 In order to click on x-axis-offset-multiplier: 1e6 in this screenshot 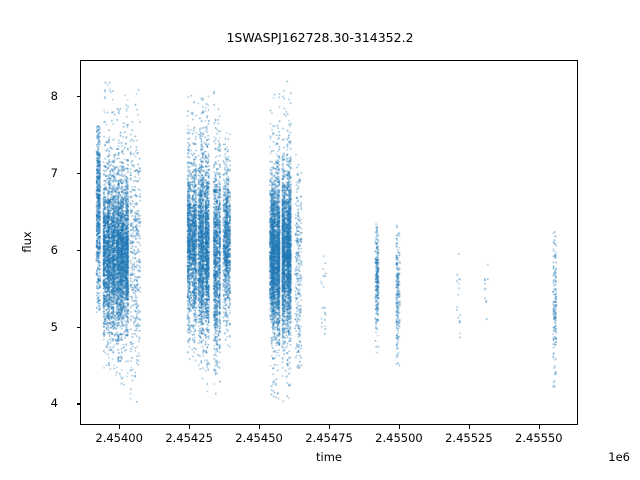, I will do `click(619, 457)`.